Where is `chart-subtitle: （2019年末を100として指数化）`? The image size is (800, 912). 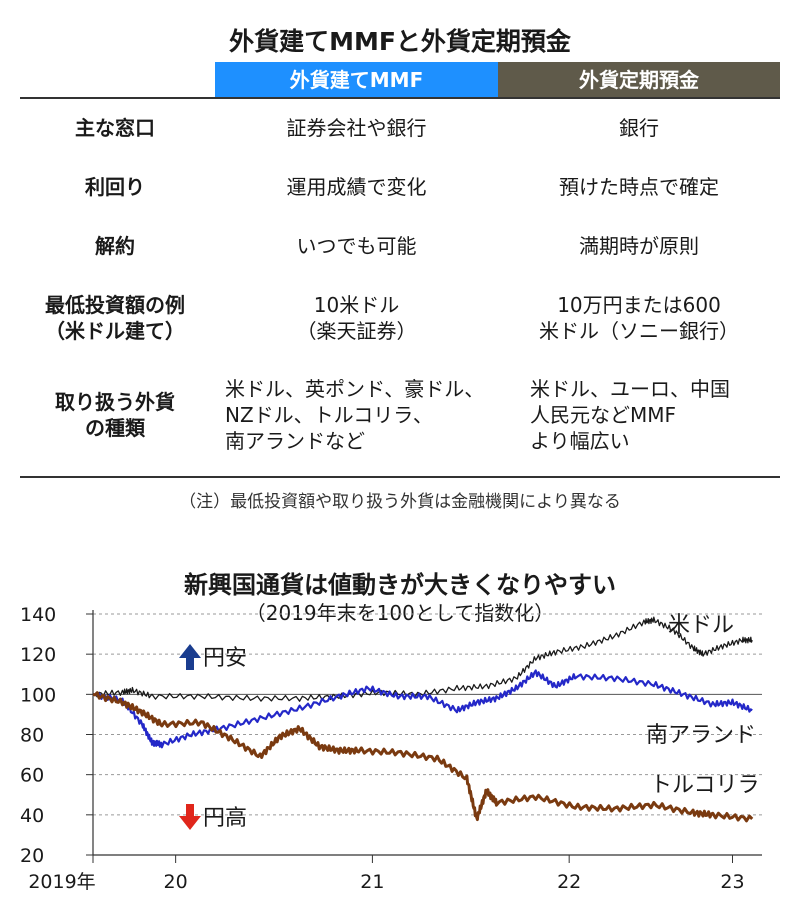 chart-subtitle: （2019年末を100として指数化） is located at coordinates (400, 613).